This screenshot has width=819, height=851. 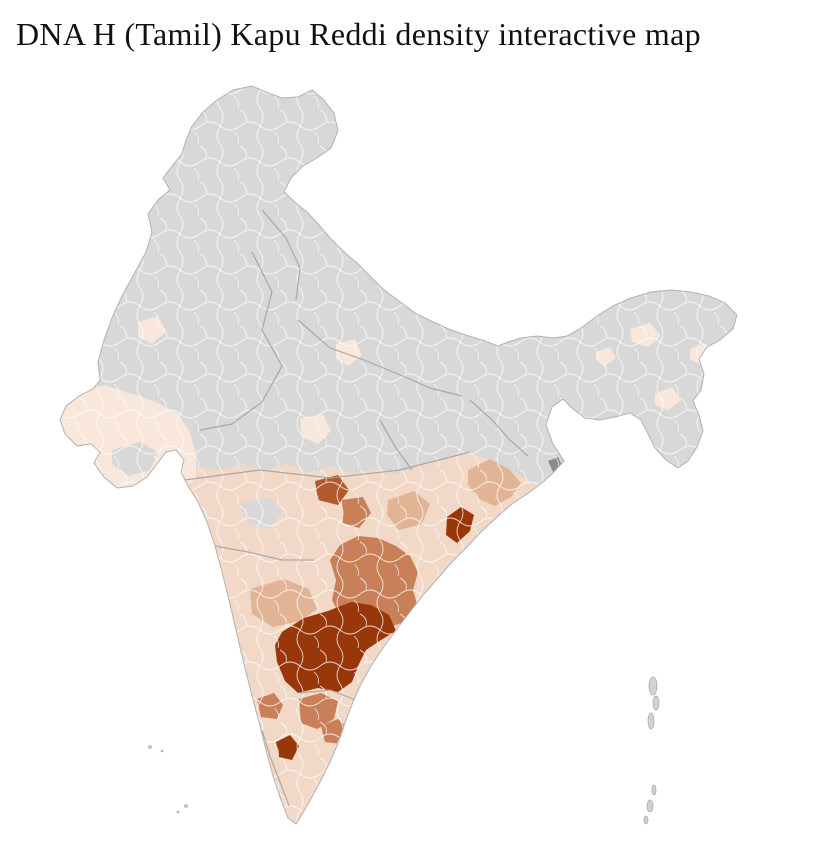 What do you see at coordinates (168, 779) in the screenshot?
I see `lakshadweep-islands` at bounding box center [168, 779].